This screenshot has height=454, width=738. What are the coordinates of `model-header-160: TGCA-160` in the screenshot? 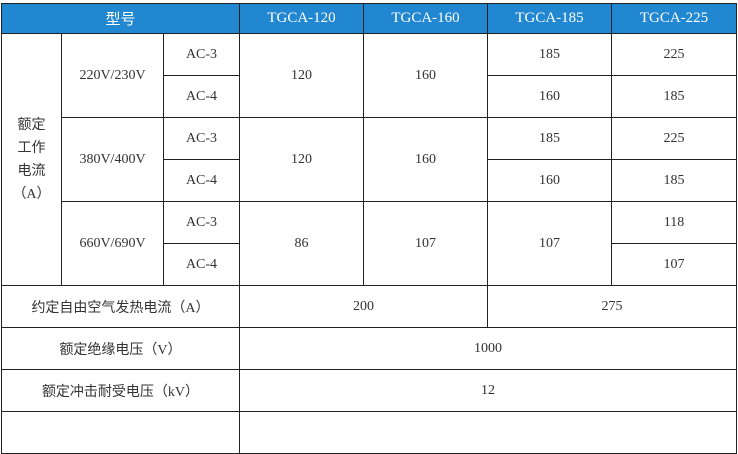 It's located at (425, 18).